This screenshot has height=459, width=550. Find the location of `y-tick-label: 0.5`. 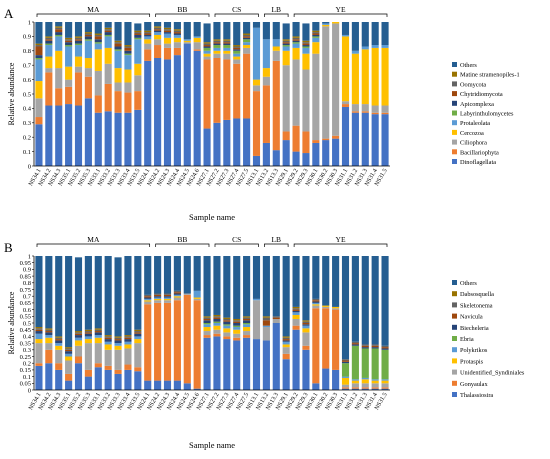

y-tick-label: 0.5 is located at coordinates (27, 323).